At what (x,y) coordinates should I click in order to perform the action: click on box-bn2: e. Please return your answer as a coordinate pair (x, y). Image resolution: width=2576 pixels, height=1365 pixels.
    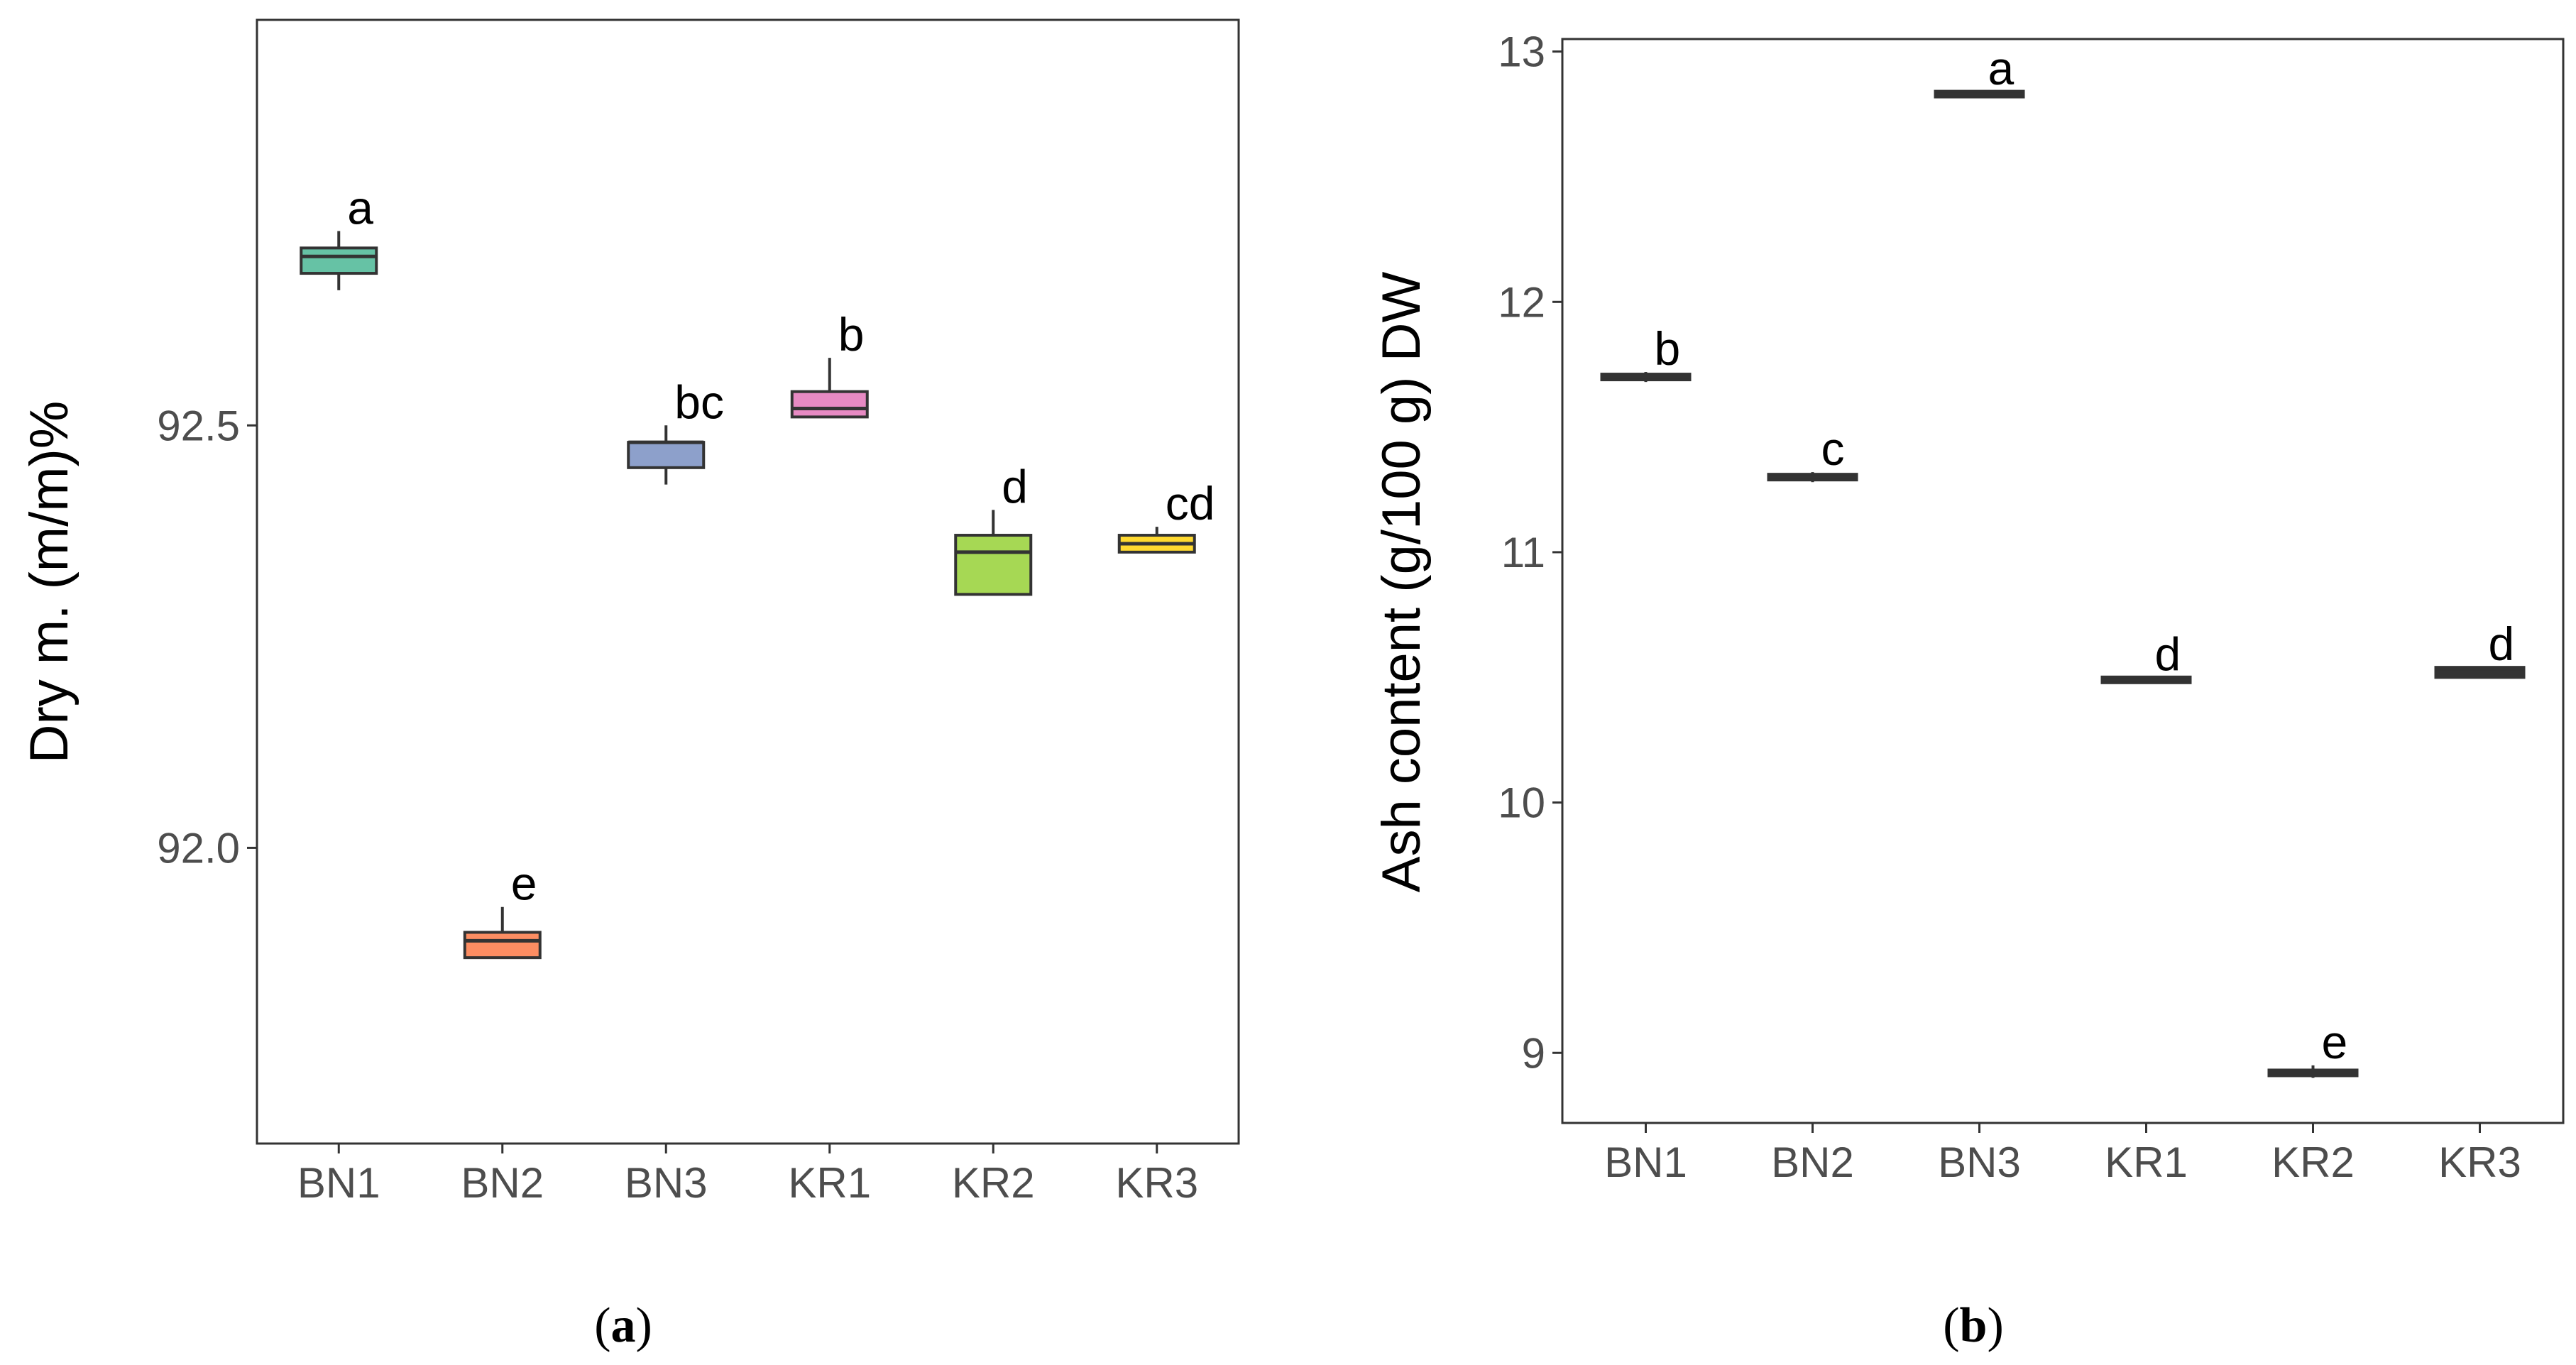
    Looking at the image, I should click on (502, 908).